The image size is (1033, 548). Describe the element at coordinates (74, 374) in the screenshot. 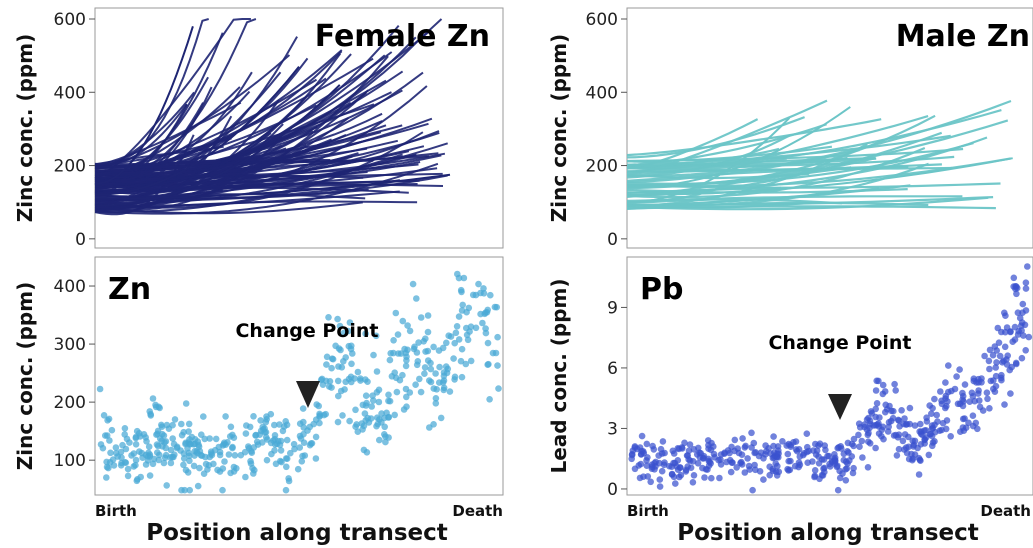

I see `y-axis: 100 200 300 400` at that location.